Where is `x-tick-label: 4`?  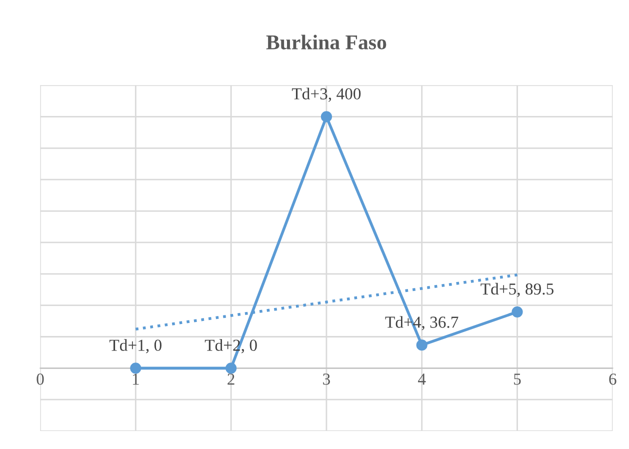 x-tick-label: 4 is located at coordinates (422, 379).